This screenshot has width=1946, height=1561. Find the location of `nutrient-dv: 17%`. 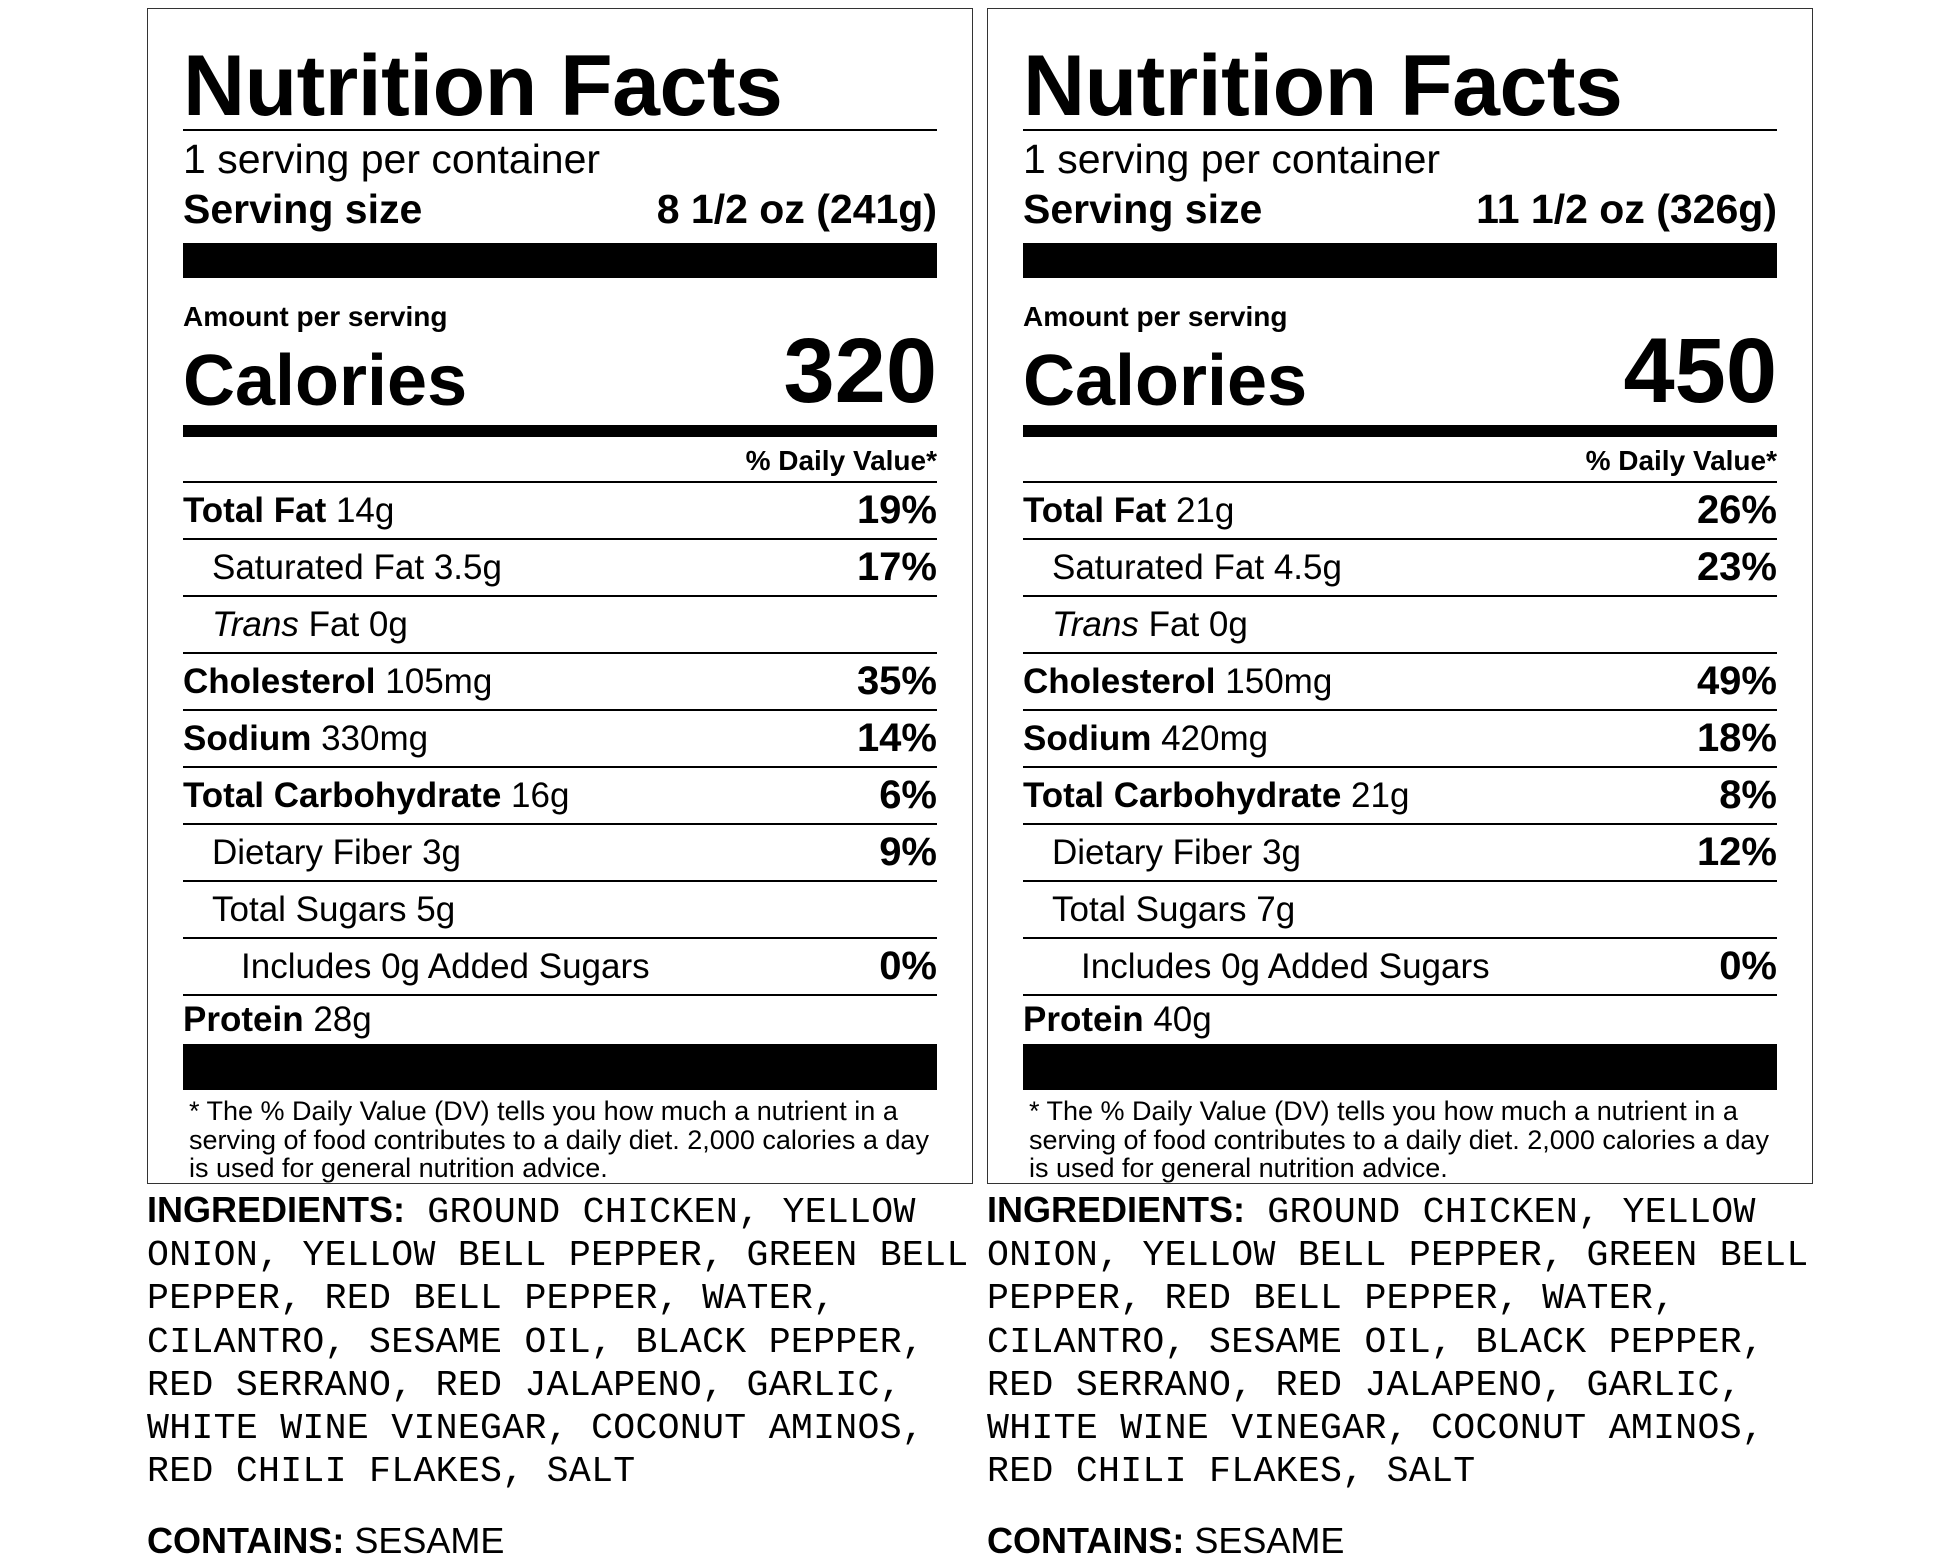

nutrient-dv: 17% is located at coordinates (896, 567).